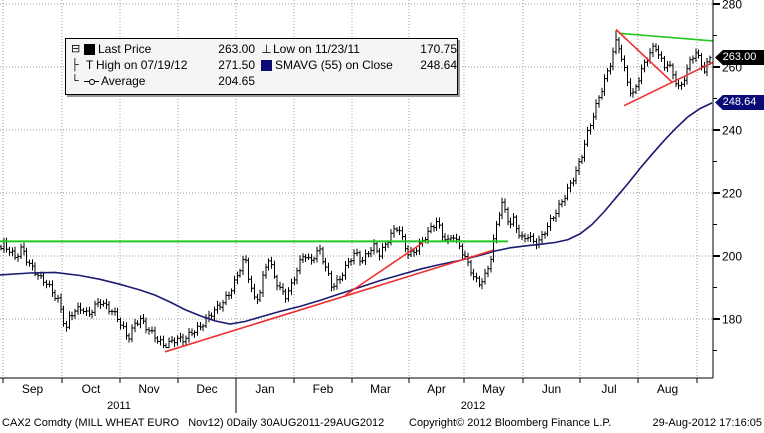 This screenshot has height=433, width=764. What do you see at coordinates (33, 389) in the screenshot?
I see `svg-text: Sep` at bounding box center [33, 389].